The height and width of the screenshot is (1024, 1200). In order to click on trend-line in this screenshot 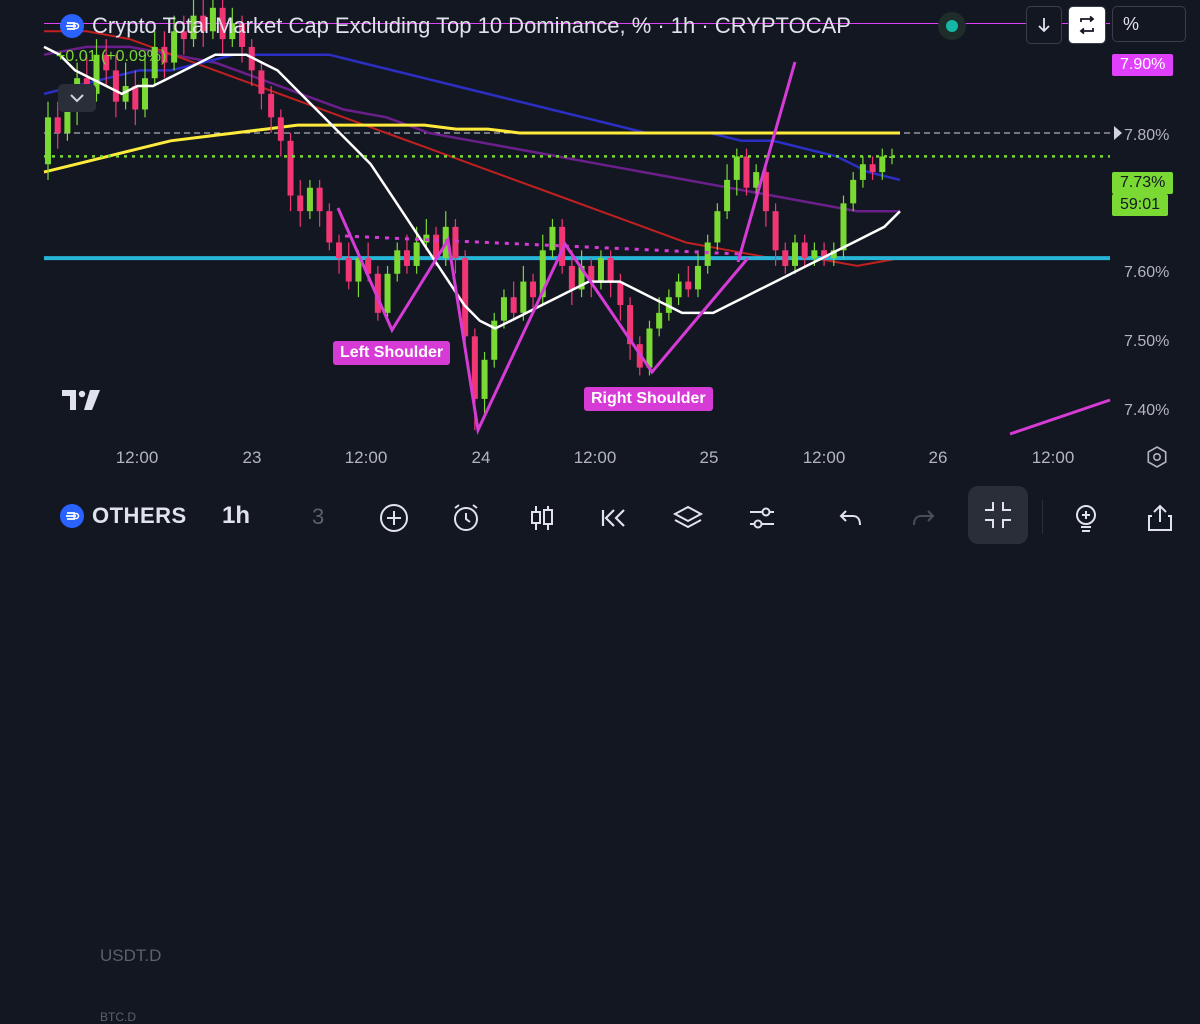, I will do `click(1060, 417)`.